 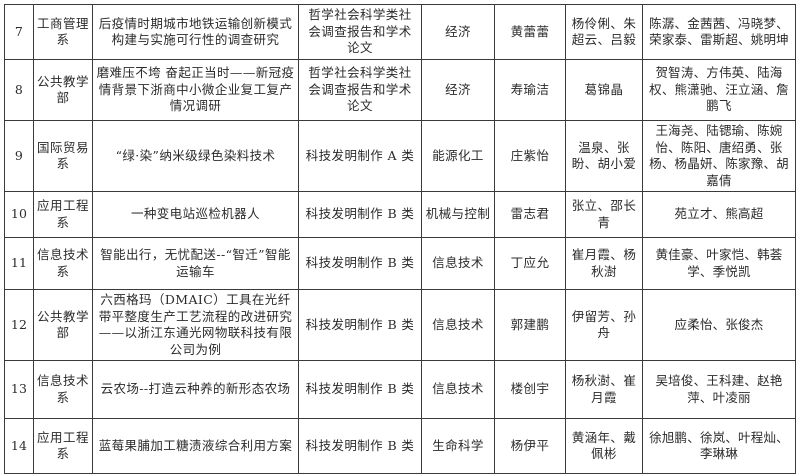 What do you see at coordinates (604, 389) in the screenshot?
I see `cell-leader: 杨秋澍、崔月霞` at bounding box center [604, 389].